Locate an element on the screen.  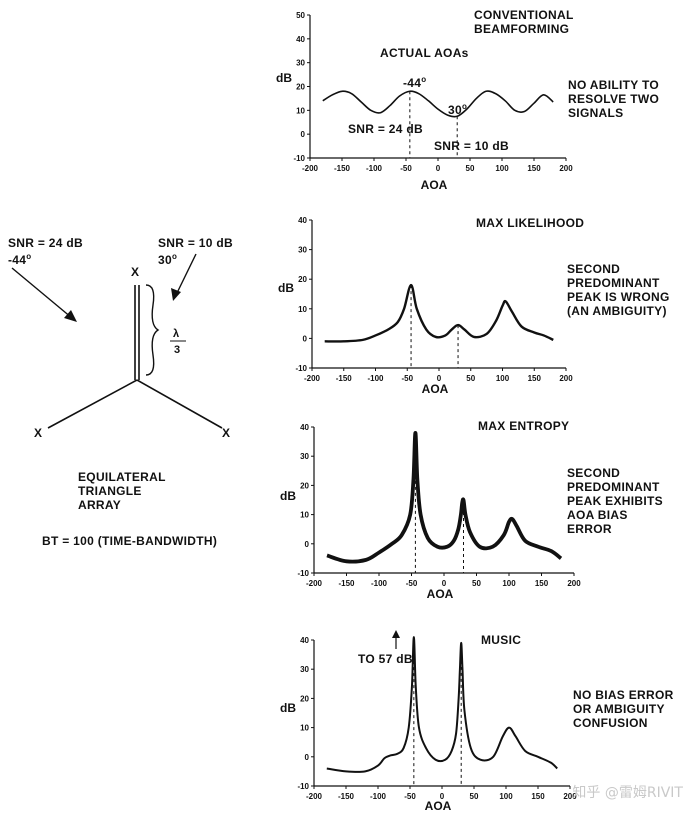
plot1-spectrum-curve is located at coordinates (438, 104).